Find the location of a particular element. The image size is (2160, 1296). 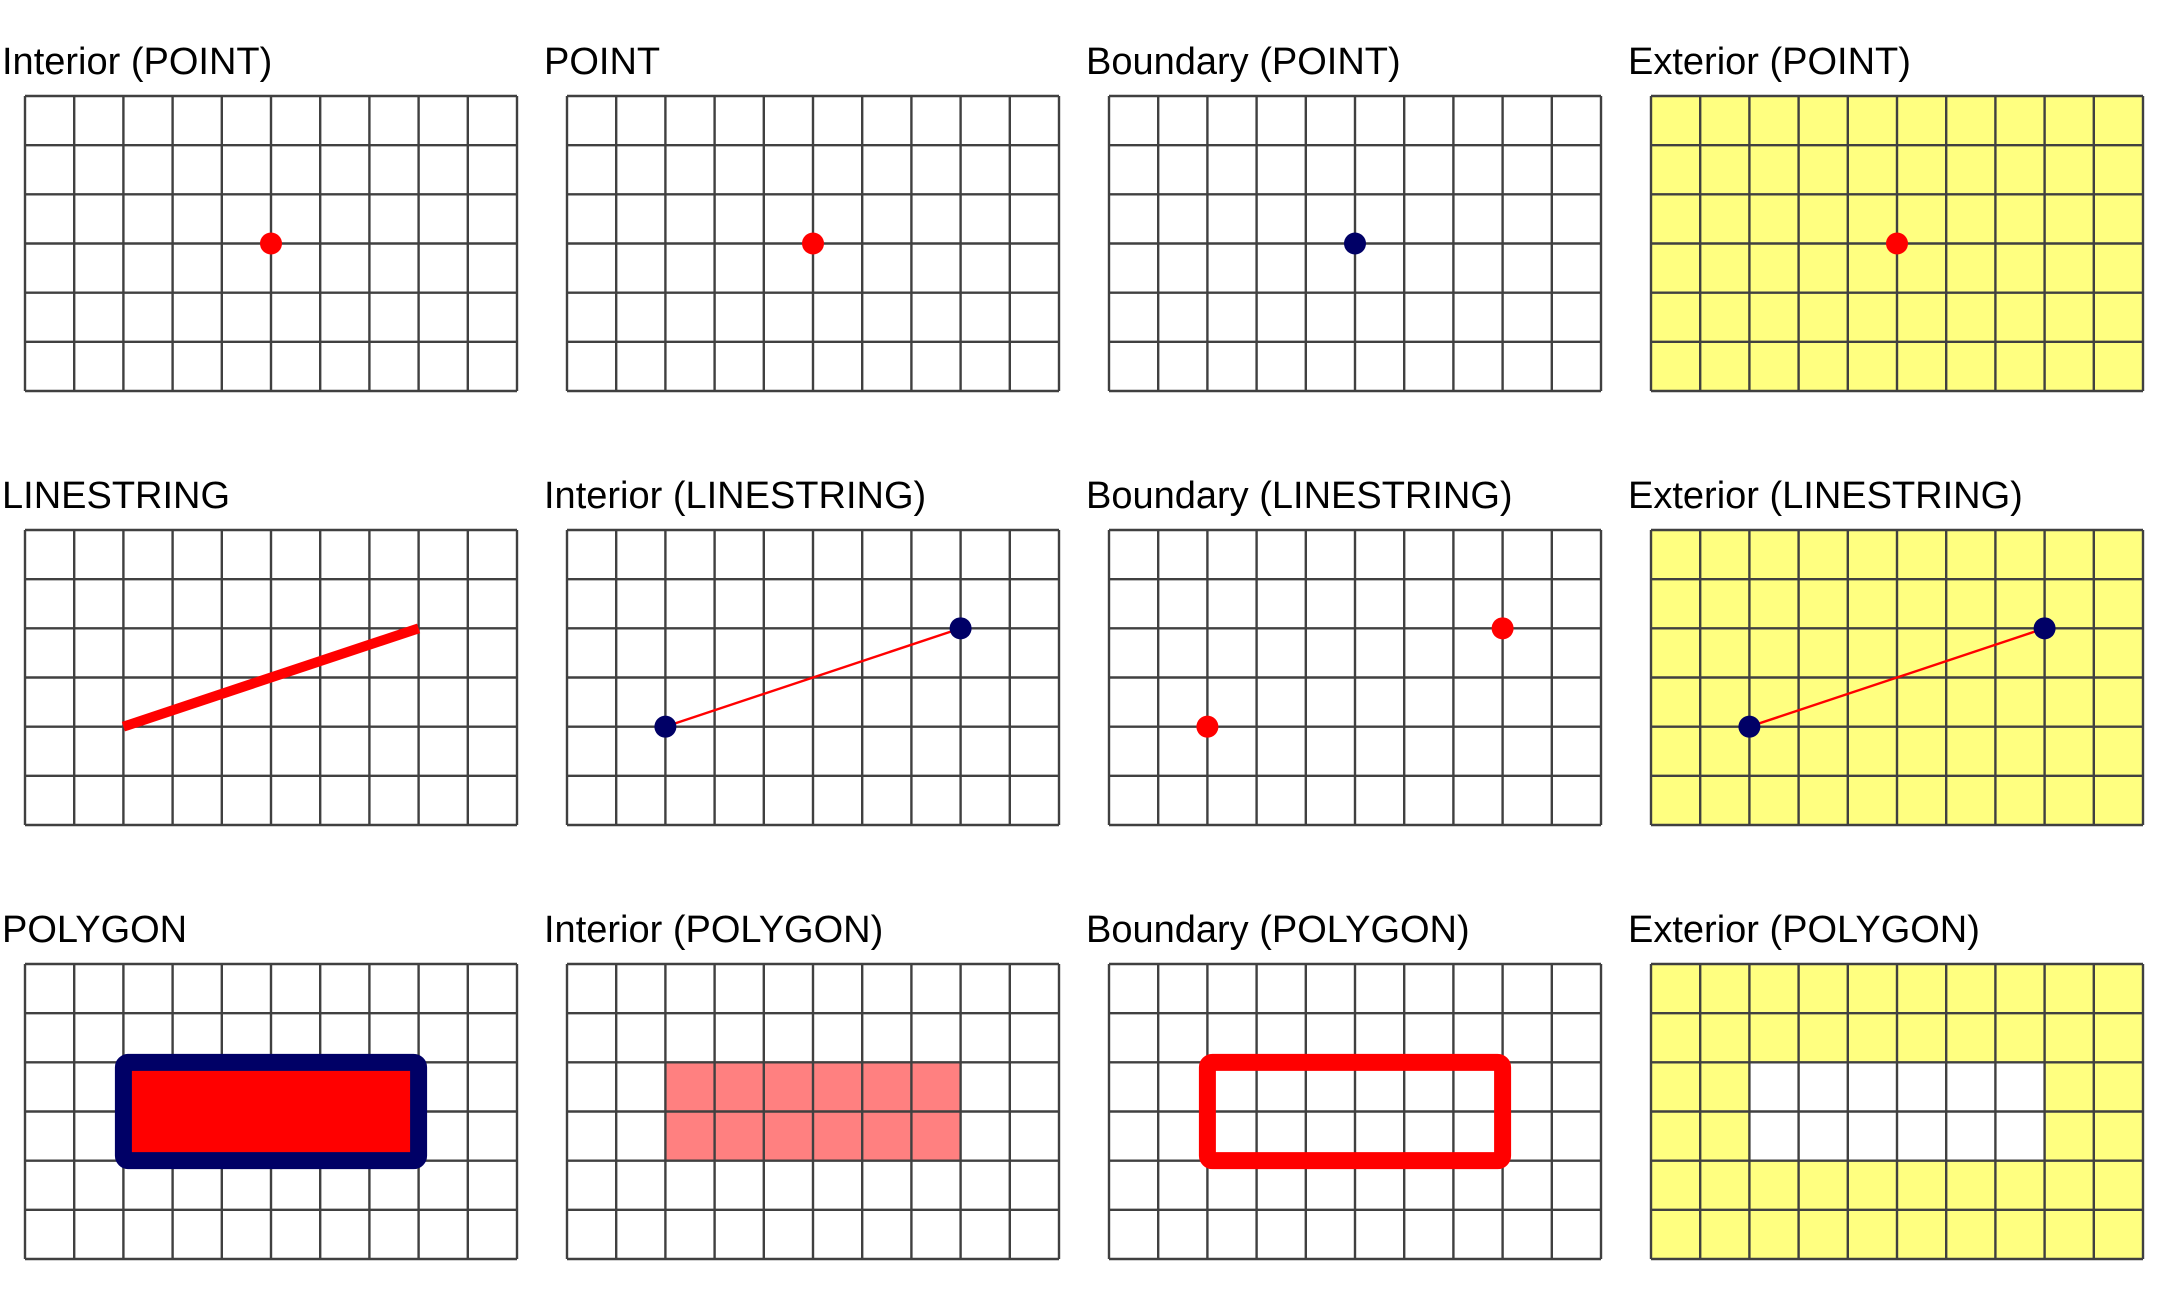

interior-polygon-title: Interior (POLYGON) is located at coordinates (714, 930).